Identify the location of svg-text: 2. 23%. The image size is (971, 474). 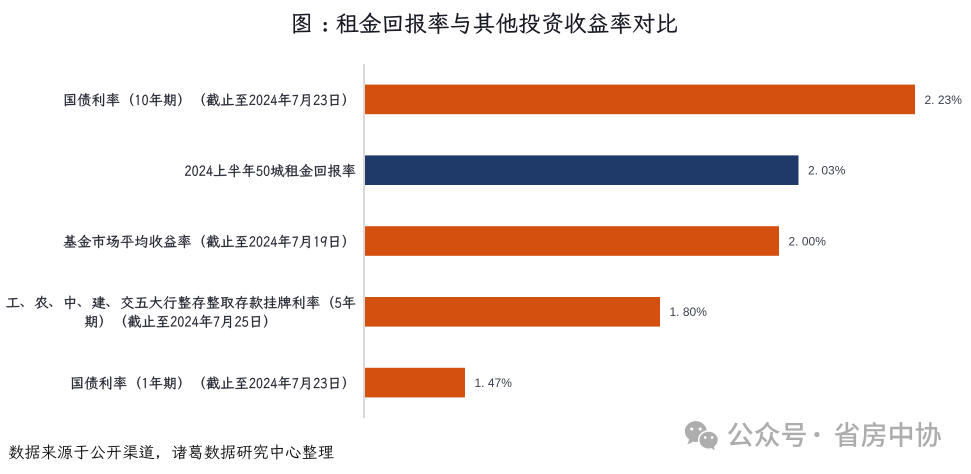
(944, 100).